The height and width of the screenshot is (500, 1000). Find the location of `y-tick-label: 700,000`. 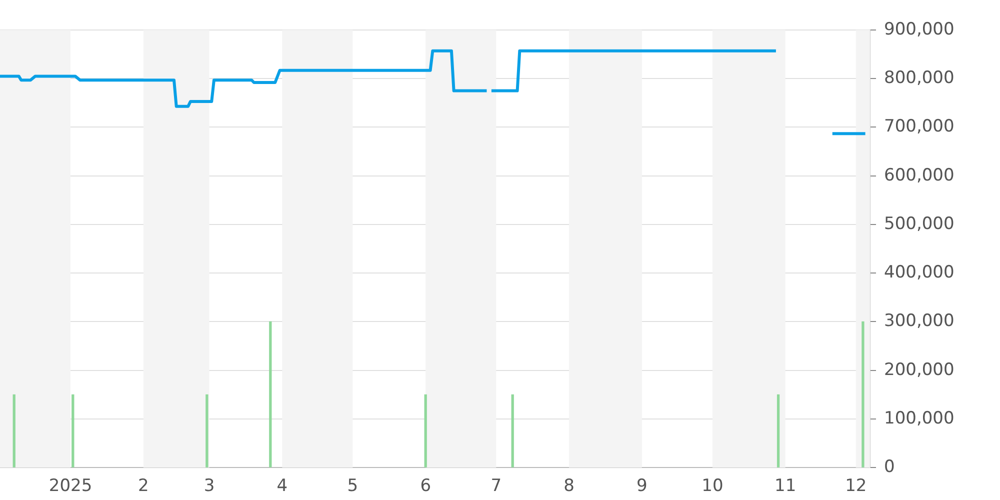

y-tick-label: 700,000 is located at coordinates (919, 126).